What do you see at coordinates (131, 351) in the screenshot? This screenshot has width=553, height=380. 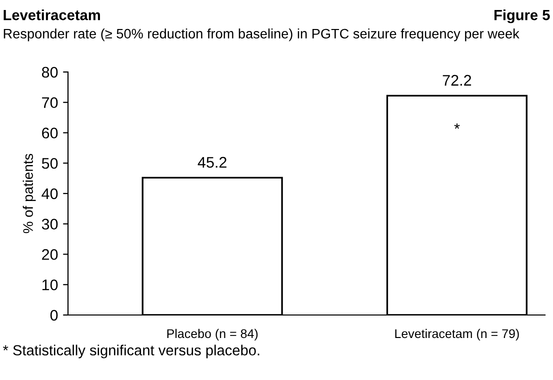 I see `text: * Statistically significant versus placebo.` at bounding box center [131, 351].